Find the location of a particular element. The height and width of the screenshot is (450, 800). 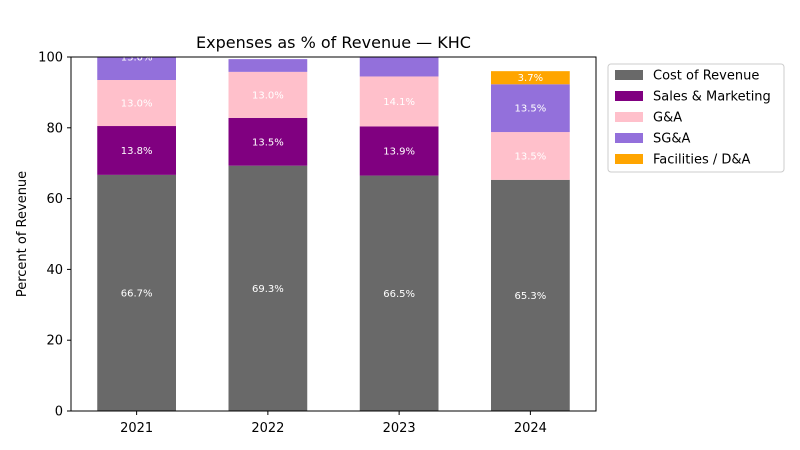

chart-title: Expenses as % of Revenue — KHC is located at coordinates (333, 42).